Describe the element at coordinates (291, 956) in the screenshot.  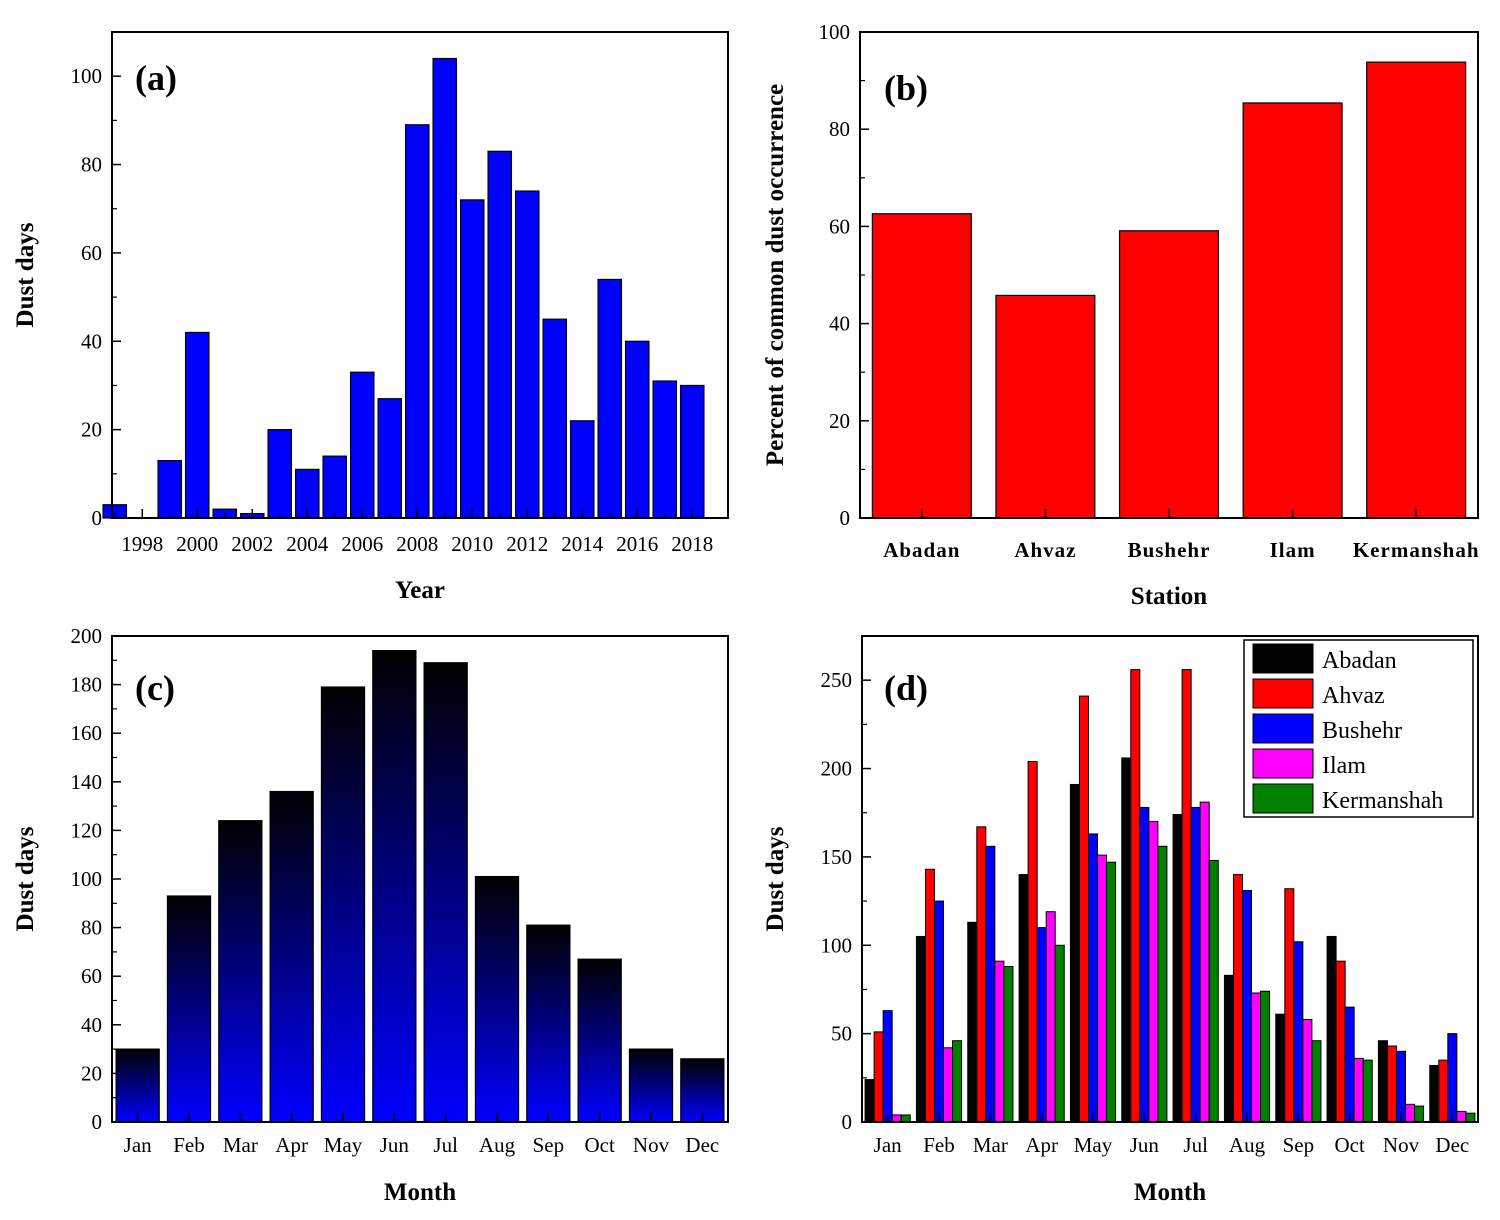
I see `bar-apr` at that location.